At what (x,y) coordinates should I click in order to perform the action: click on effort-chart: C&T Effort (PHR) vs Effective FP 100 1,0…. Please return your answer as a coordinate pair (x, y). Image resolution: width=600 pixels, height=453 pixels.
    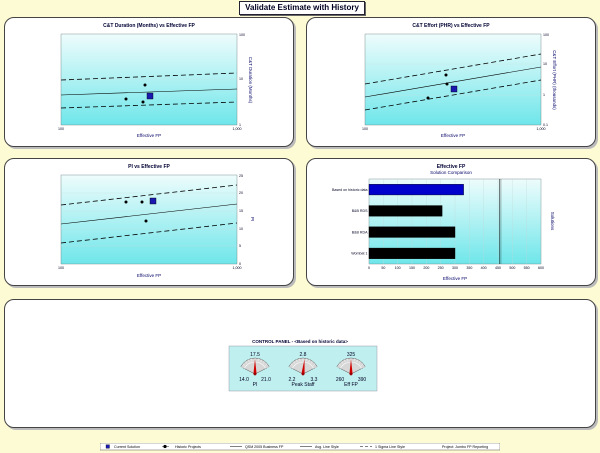
    Looking at the image, I should click on (459, 80).